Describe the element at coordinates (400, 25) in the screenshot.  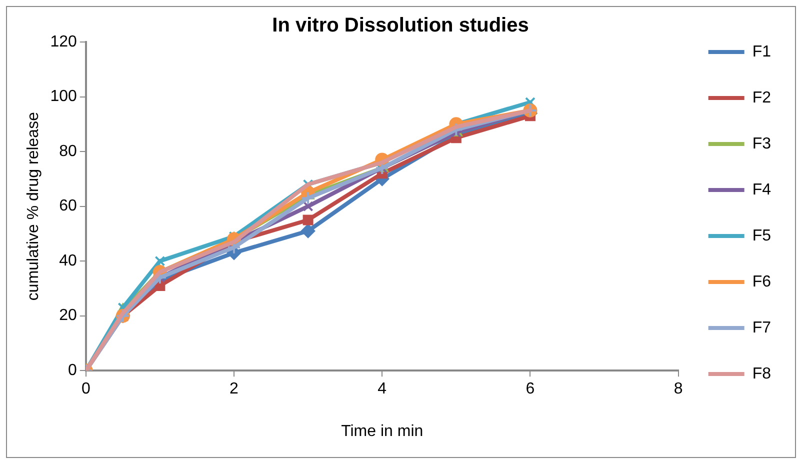
I see `chart-title: In vitro Dissolution studies` at that location.